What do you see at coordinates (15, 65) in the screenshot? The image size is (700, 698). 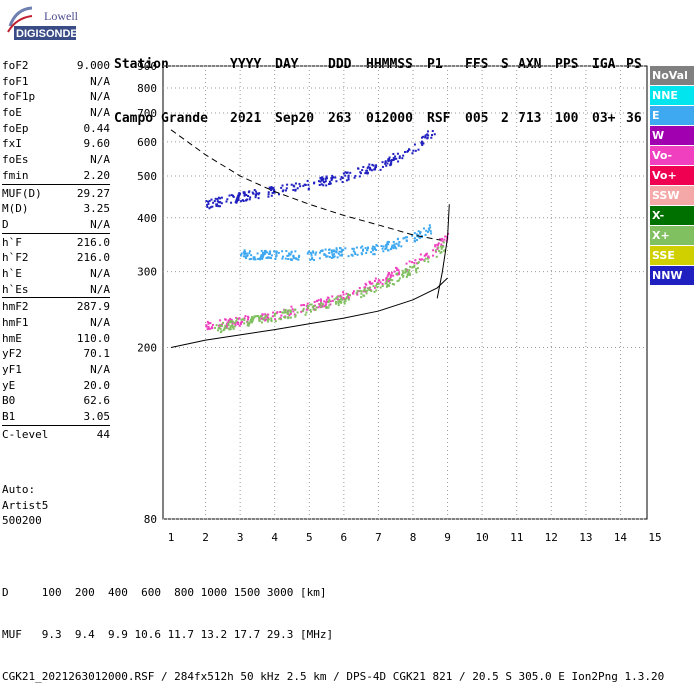 I see `param-key: foF2` at bounding box center [15, 65].